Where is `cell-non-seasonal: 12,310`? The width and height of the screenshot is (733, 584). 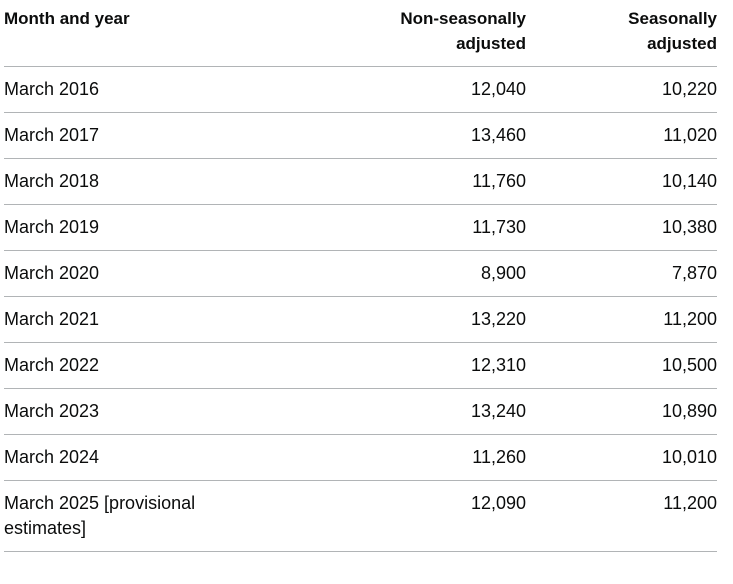 cell-non-seasonal: 12,310 is located at coordinates (395, 365).